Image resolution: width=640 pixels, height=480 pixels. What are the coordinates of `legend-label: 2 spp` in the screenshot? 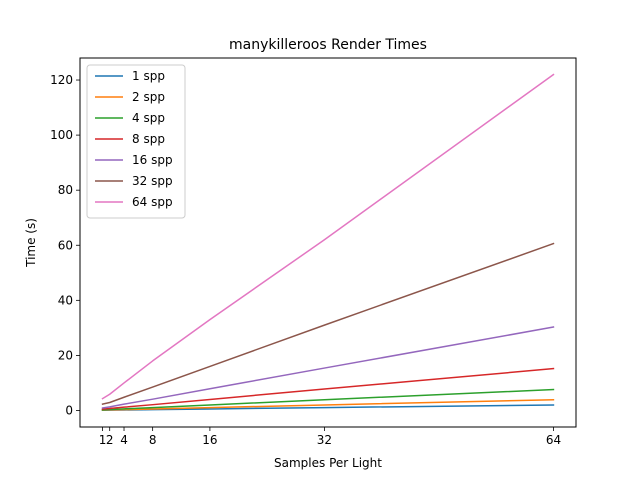 It's located at (148, 97).